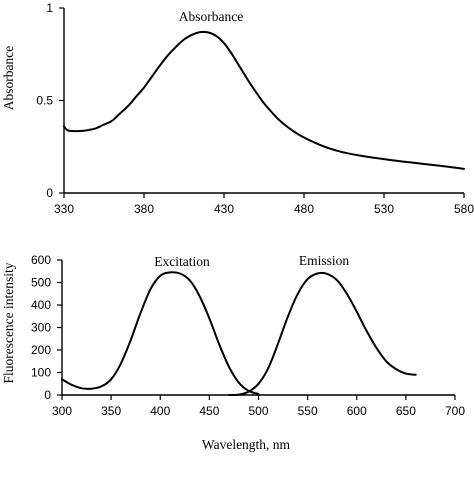 The height and width of the screenshot is (488, 474). Describe the element at coordinates (384, 209) in the screenshot. I see `top-x-tick-label: 530` at that location.